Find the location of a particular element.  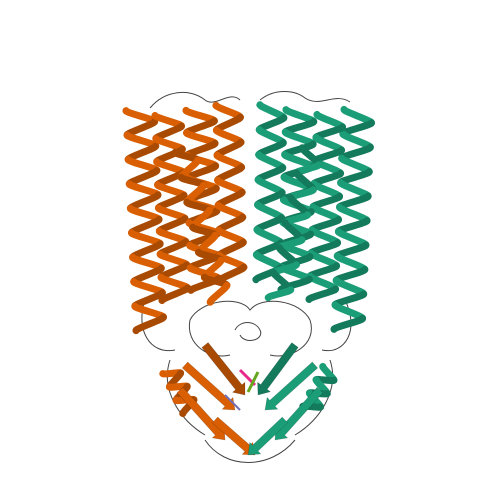

loop-knot is located at coordinates (248, 331).